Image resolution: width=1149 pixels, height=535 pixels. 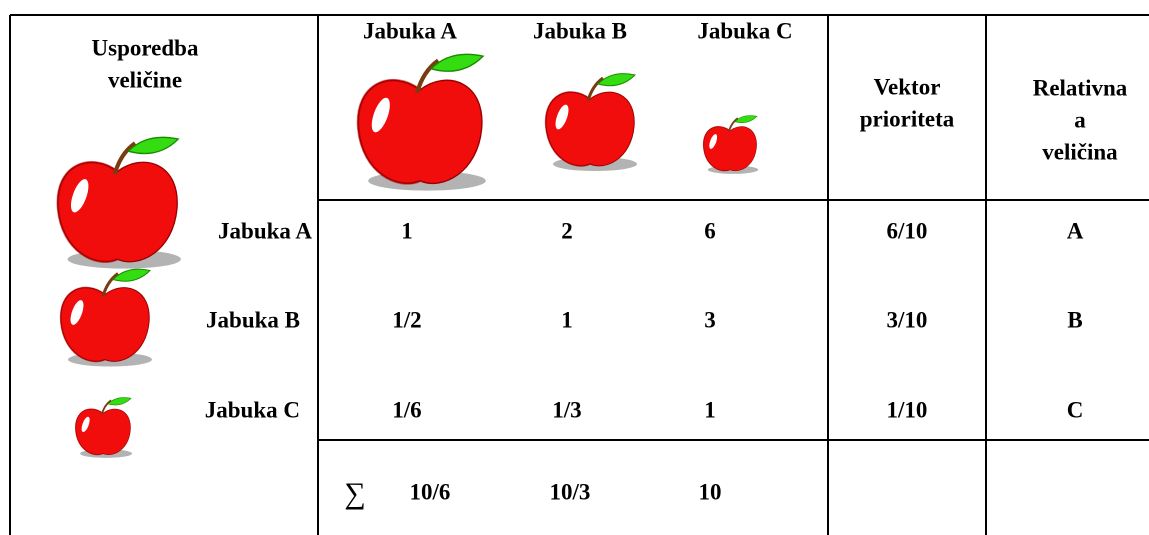 I want to click on relative-value: A, so click(x=1075, y=230).